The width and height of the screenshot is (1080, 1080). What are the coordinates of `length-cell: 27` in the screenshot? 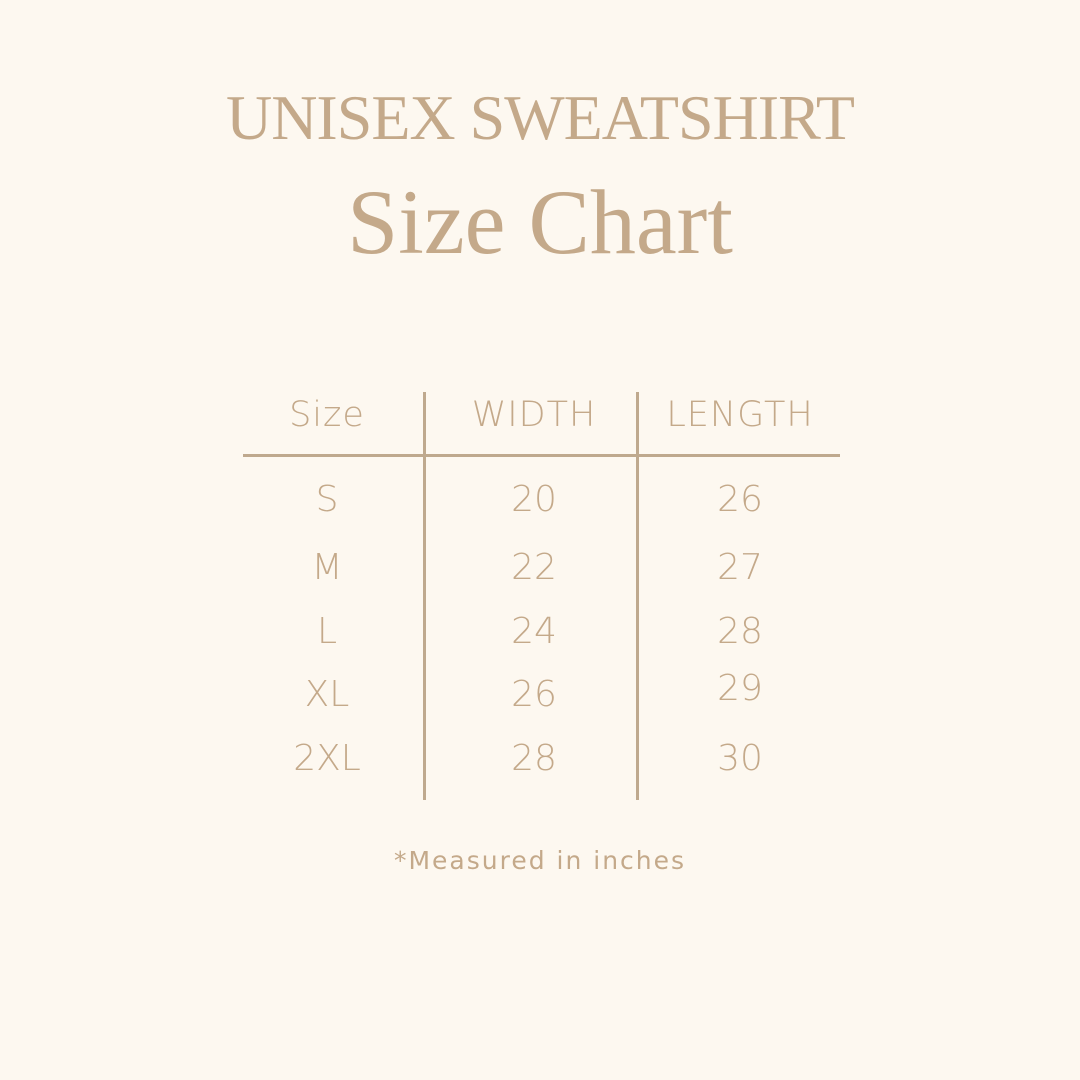 It's located at (740, 567).